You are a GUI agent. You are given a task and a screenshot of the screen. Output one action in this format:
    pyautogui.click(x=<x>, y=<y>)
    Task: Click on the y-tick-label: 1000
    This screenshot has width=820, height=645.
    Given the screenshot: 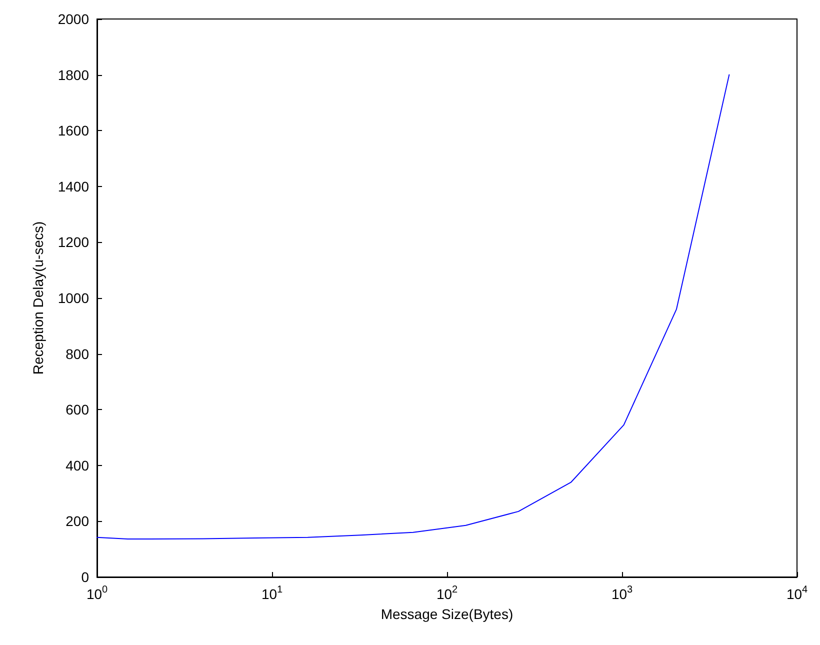 What is the action you would take?
    pyautogui.click(x=74, y=298)
    